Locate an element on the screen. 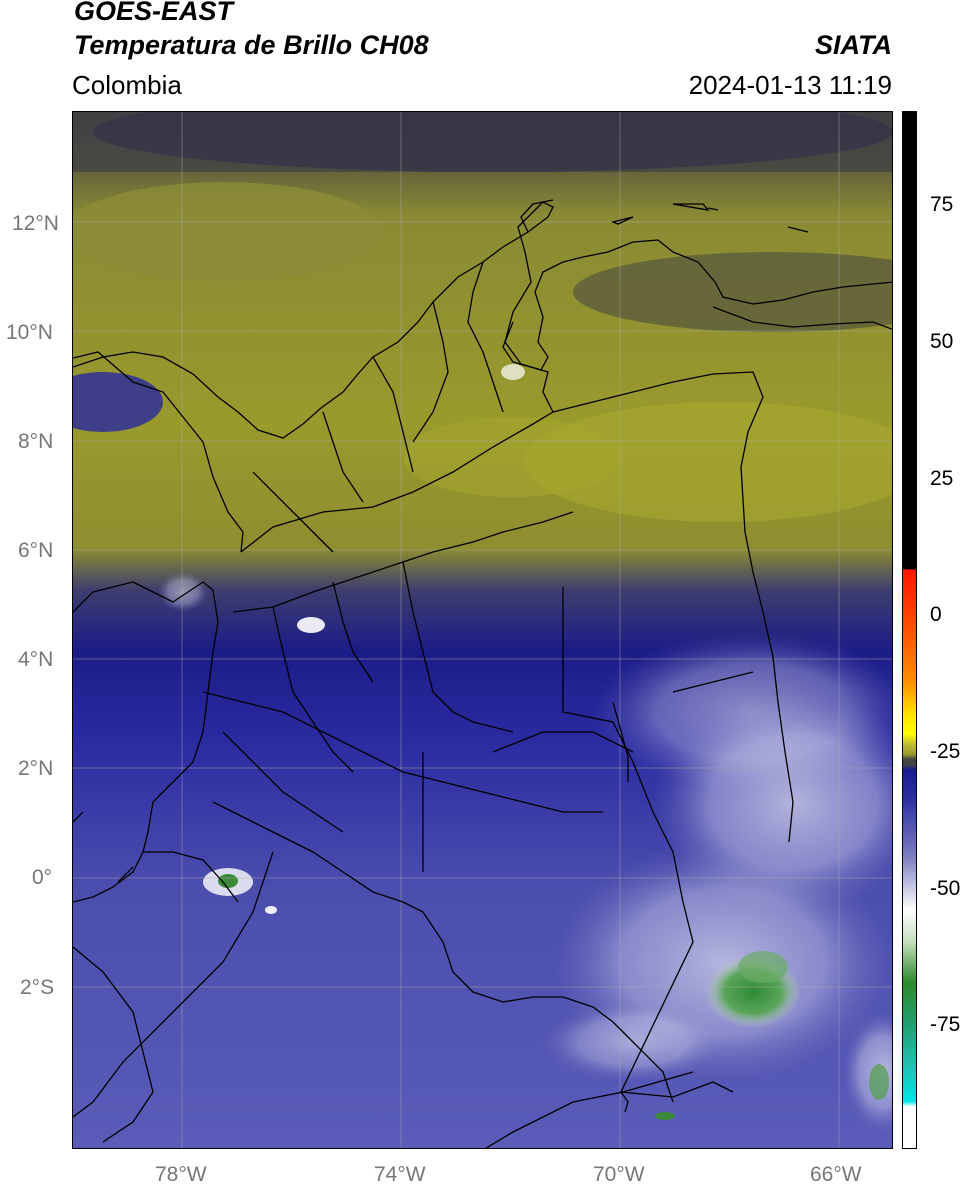  satellite-title: GOES-EAST is located at coordinates (154, 13).